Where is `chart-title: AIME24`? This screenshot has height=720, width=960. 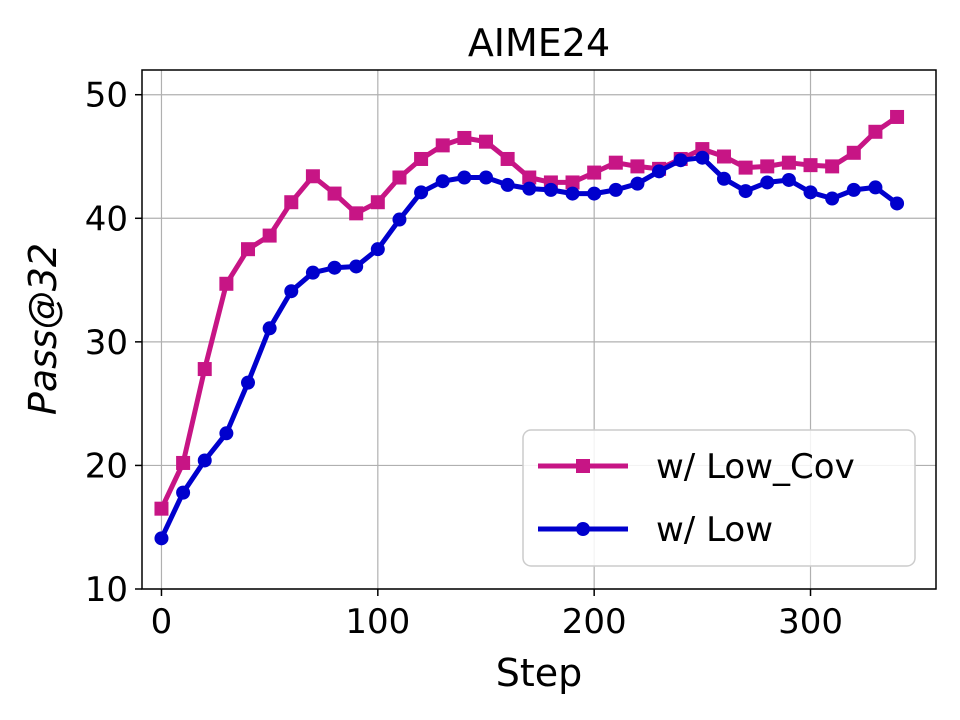 chart-title: AIME24 is located at coordinates (539, 43).